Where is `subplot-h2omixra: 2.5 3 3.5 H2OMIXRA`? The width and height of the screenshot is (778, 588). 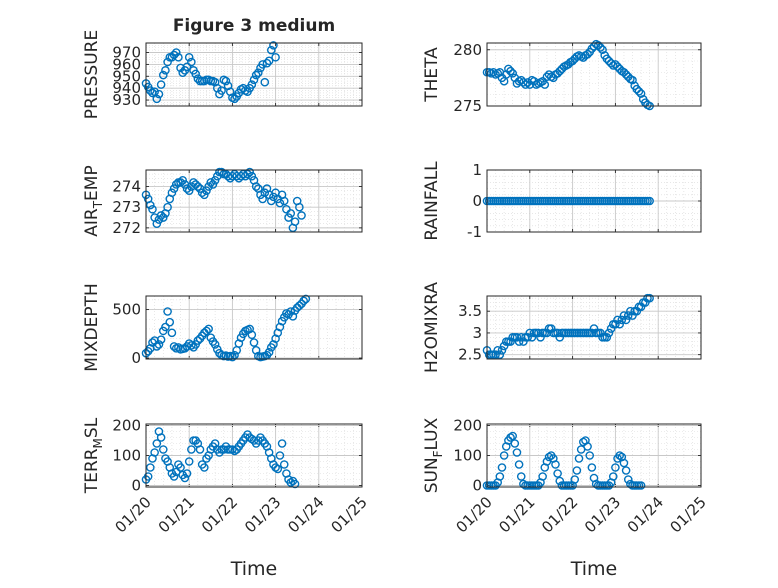
subplot-h2omixra: 2.5 3 3.5 H2OMIXRA is located at coordinates (562, 327).